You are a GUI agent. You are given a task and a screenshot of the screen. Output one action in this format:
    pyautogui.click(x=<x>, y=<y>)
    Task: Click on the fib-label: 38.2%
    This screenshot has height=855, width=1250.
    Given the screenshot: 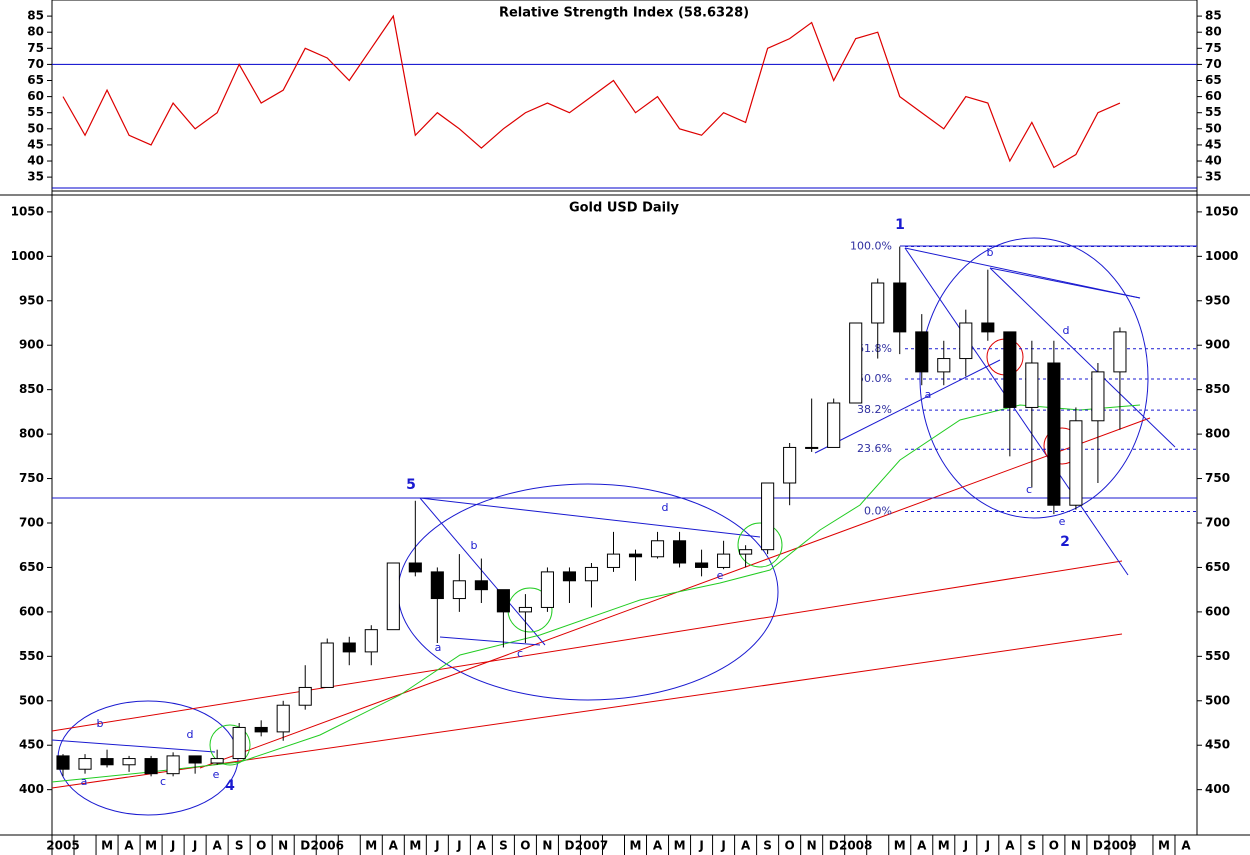 What is the action you would take?
    pyautogui.click(x=874, y=409)
    